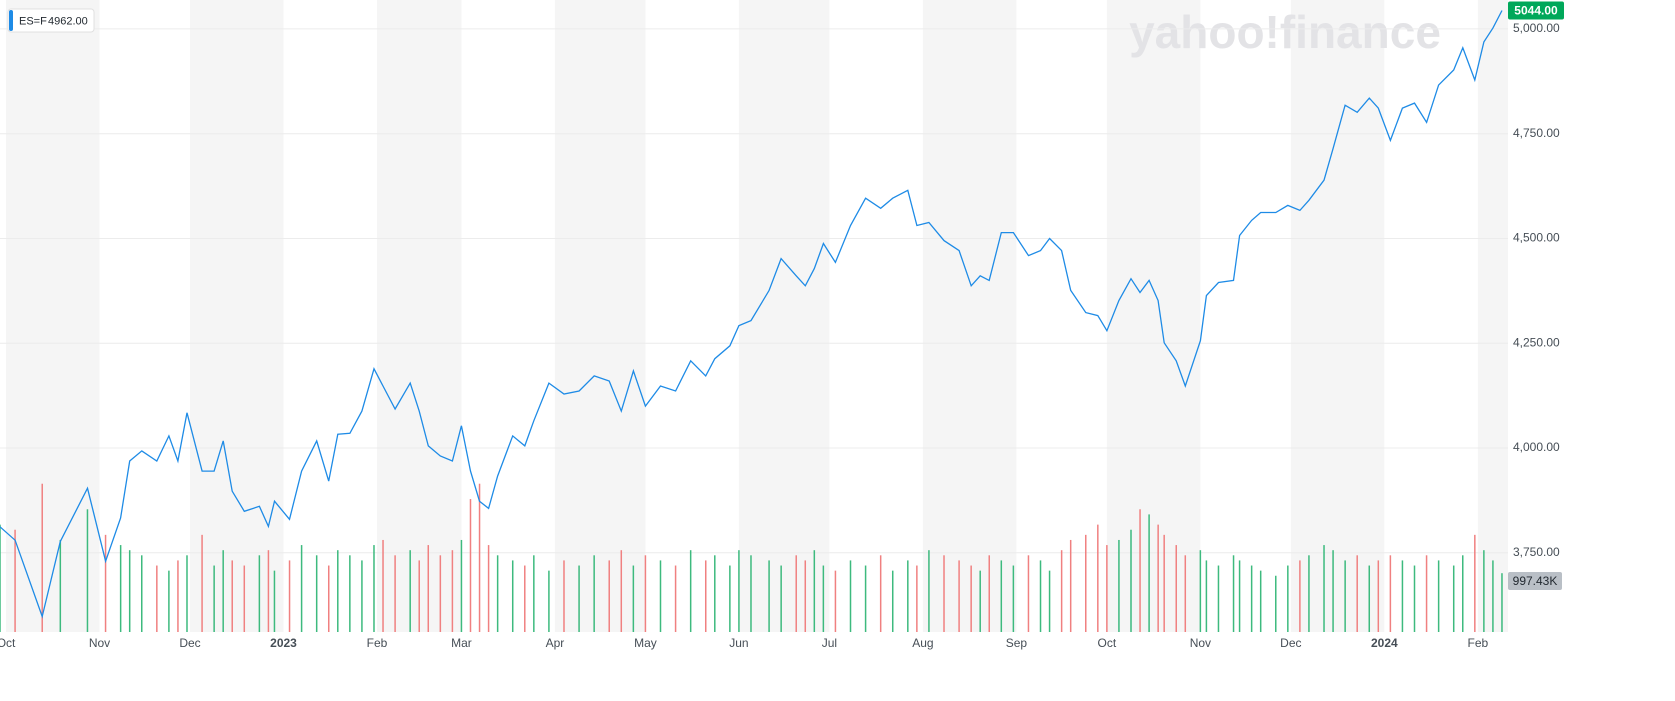  I want to click on x-tick-label: Dec, so click(1290, 643).